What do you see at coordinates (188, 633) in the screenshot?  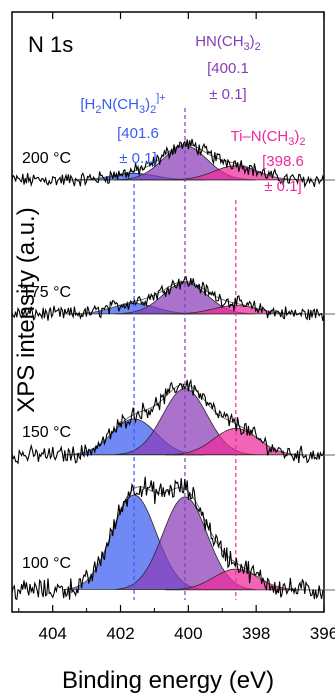 I see `x-tick-label-400: 400` at bounding box center [188, 633].